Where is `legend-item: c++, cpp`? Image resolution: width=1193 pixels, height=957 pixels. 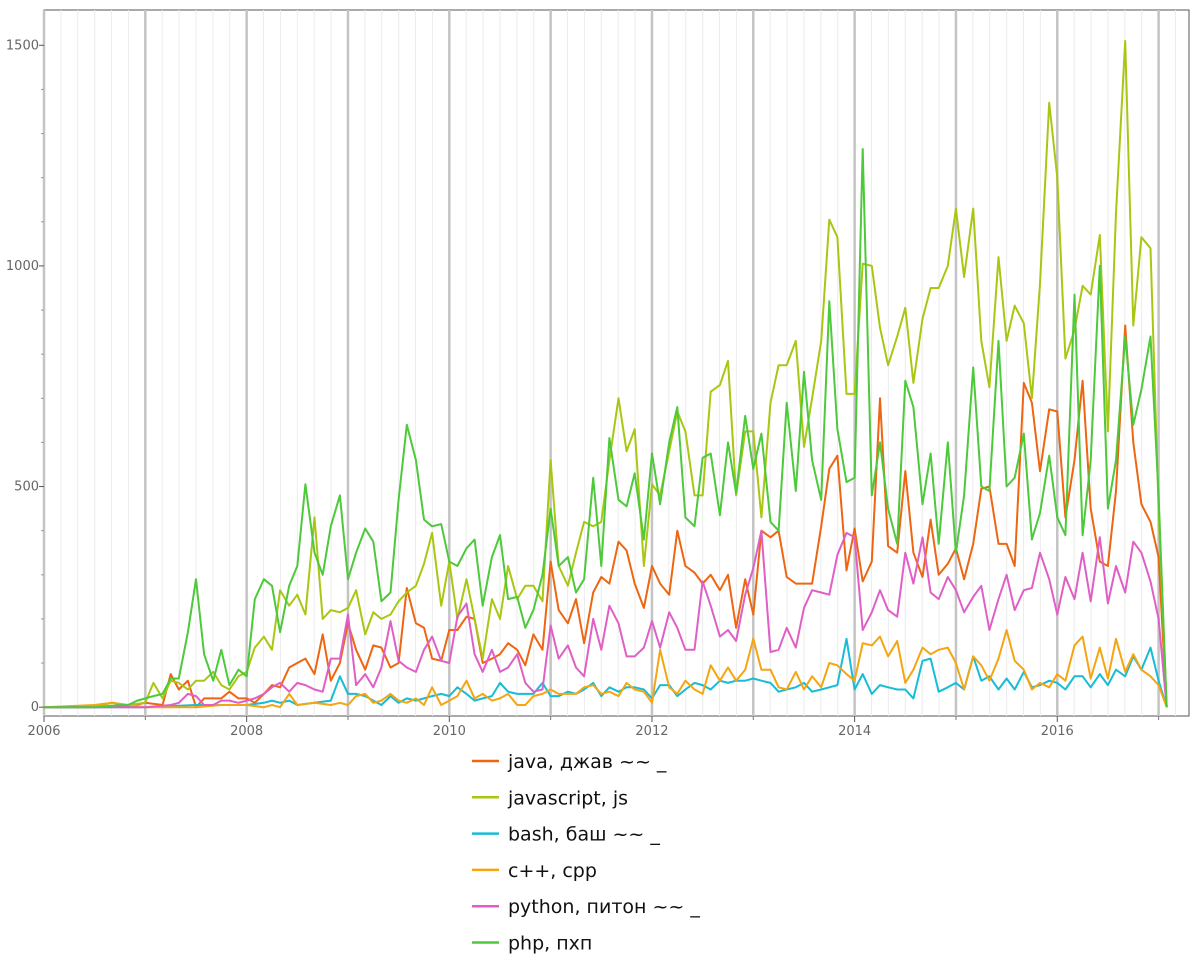 legend-item: c++, cpp is located at coordinates (534, 871).